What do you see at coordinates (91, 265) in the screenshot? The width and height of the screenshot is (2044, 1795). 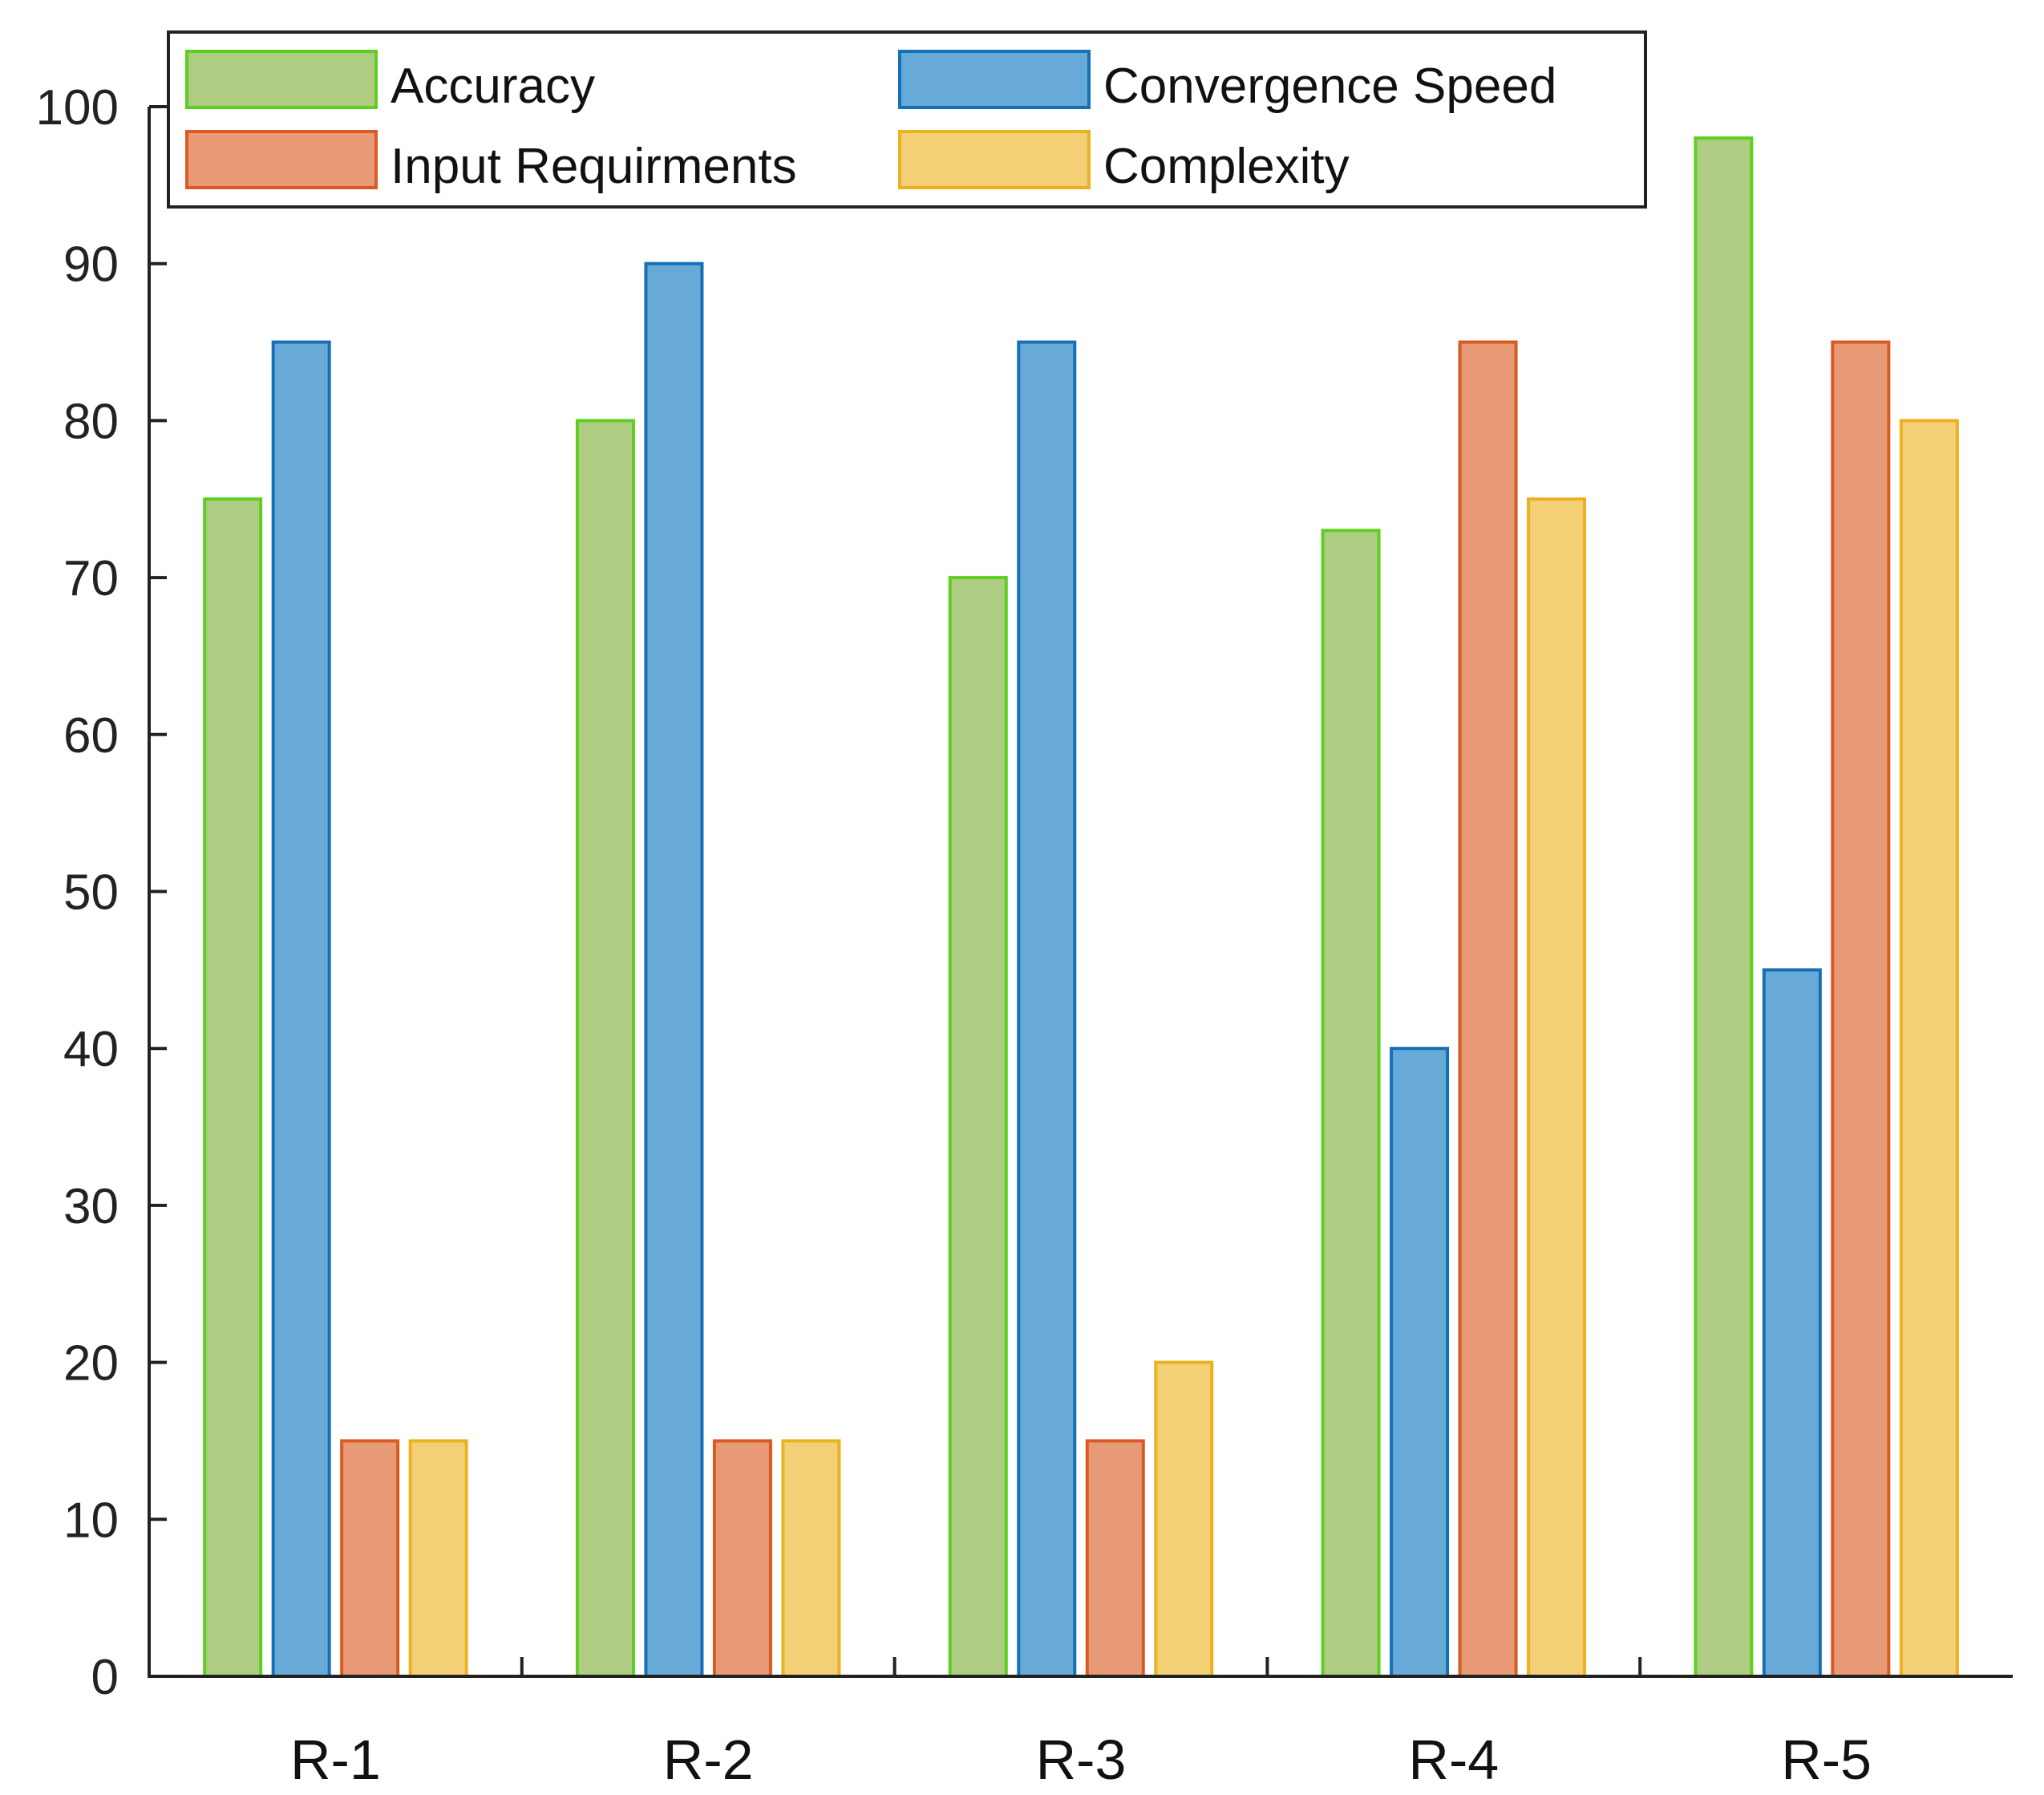 I see `y-tick-label-90: 90` at bounding box center [91, 265].